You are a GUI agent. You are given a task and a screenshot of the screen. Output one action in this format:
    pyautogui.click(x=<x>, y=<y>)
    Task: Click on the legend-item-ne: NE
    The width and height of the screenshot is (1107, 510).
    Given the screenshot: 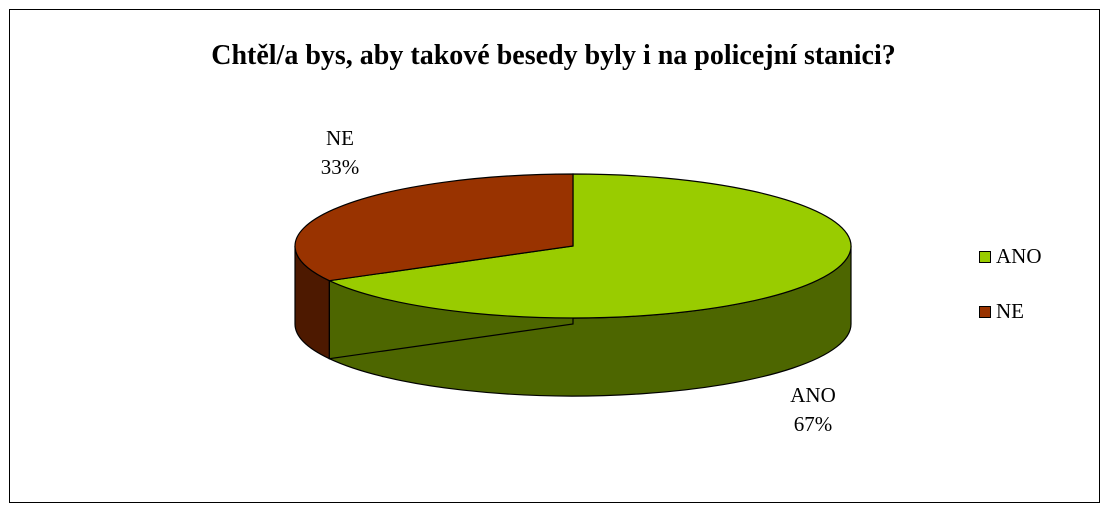 What is the action you would take?
    pyautogui.click(x=1010, y=311)
    